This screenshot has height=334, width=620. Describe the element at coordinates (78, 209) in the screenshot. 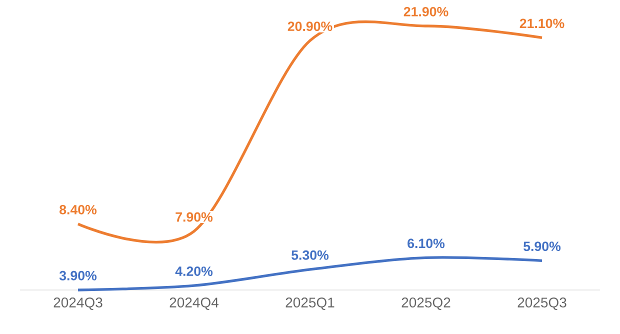

I see `data-label: 8.40%` at that location.